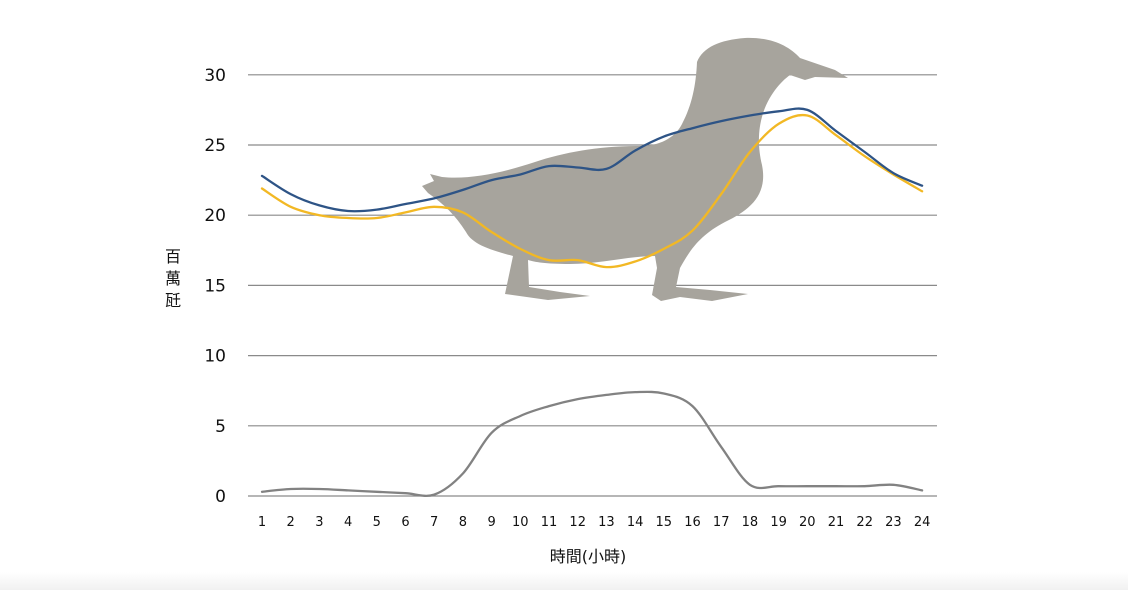 The image size is (1128, 590). Describe the element at coordinates (434, 522) in the screenshot. I see `x-tick-label: 7` at that location.